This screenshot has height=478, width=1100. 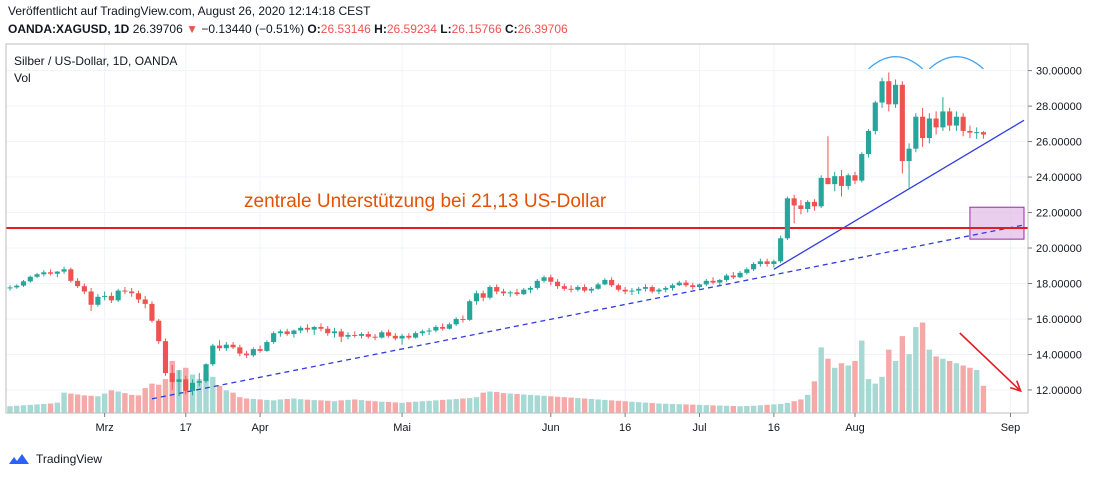 What do you see at coordinates (19, 459) in the screenshot?
I see `tradingview-logo-icon` at bounding box center [19, 459].